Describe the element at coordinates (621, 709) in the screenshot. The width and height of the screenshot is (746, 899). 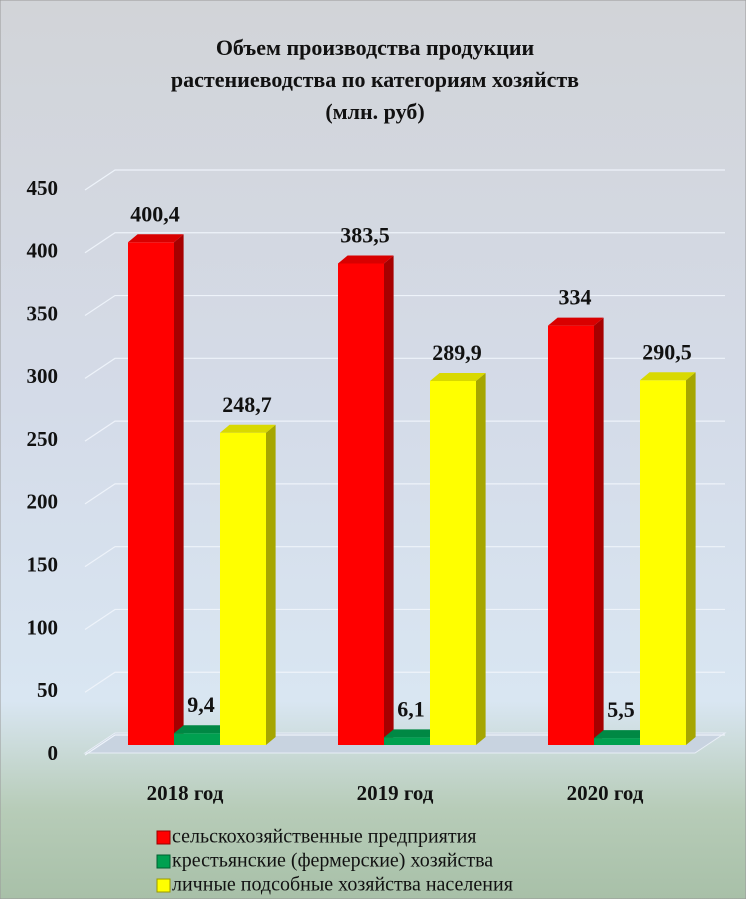
I see `data-label: 5,5` at that location.